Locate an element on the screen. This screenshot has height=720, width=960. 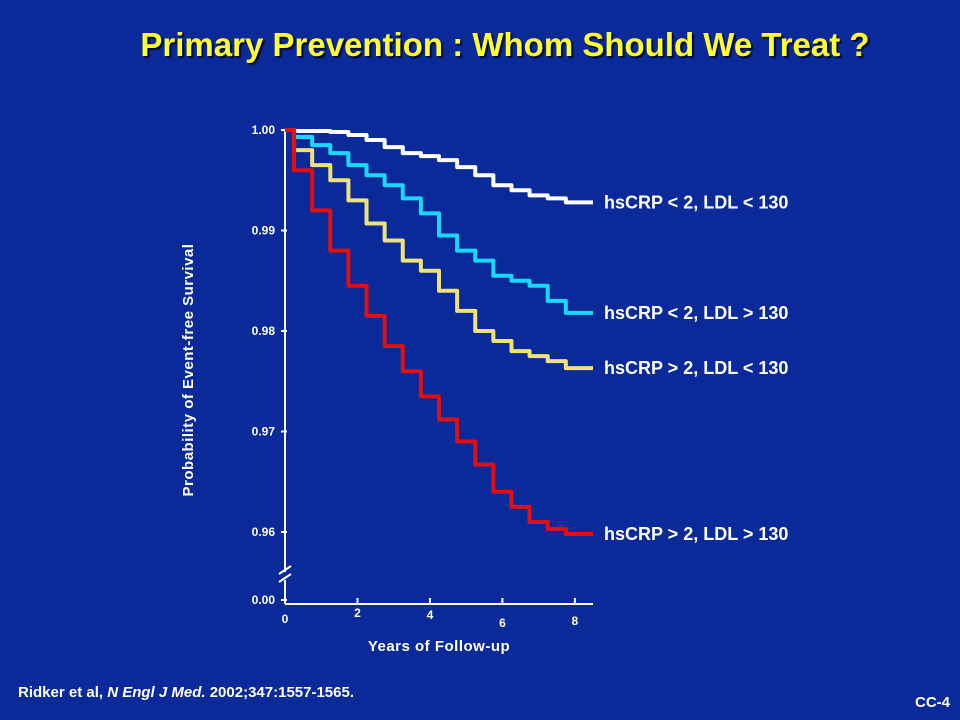
citation-authors: Ridker et al, is located at coordinates (63, 692).